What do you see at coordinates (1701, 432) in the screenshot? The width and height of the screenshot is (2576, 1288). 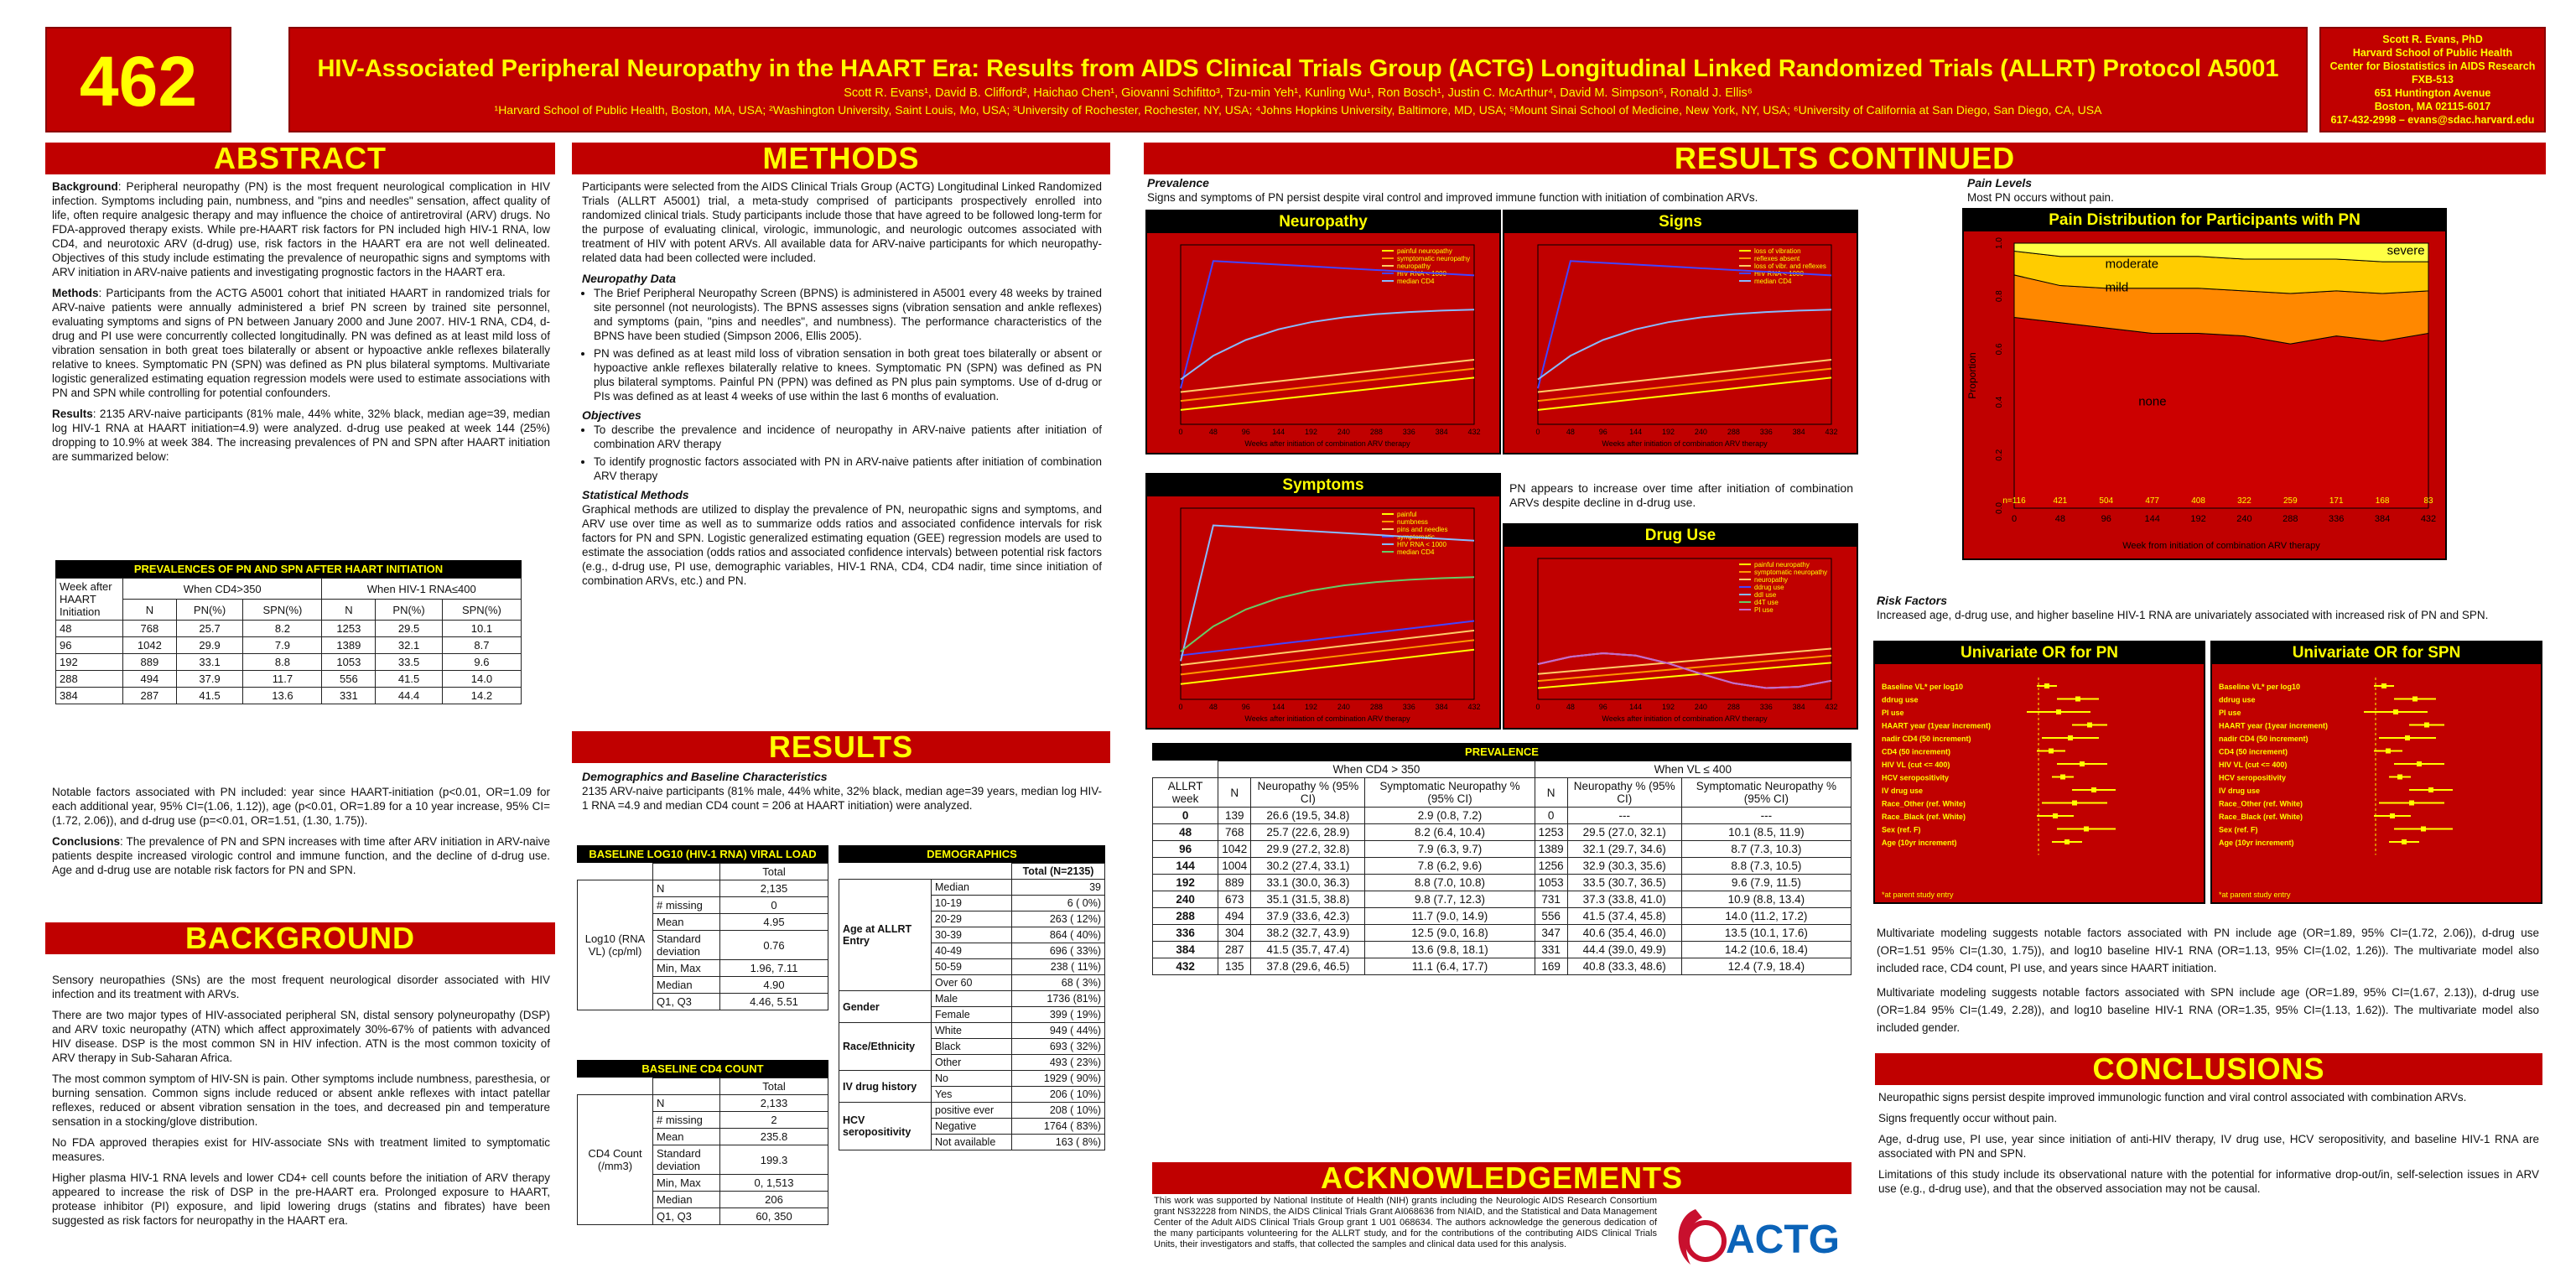 I see `x-tick-label: 240` at bounding box center [1701, 432].